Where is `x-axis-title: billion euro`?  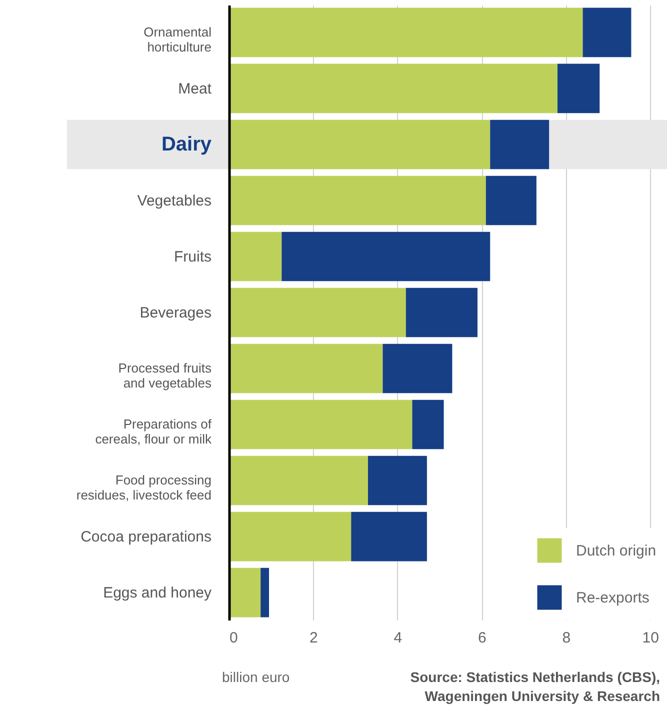
x-axis-title: billion euro is located at coordinates (256, 677).